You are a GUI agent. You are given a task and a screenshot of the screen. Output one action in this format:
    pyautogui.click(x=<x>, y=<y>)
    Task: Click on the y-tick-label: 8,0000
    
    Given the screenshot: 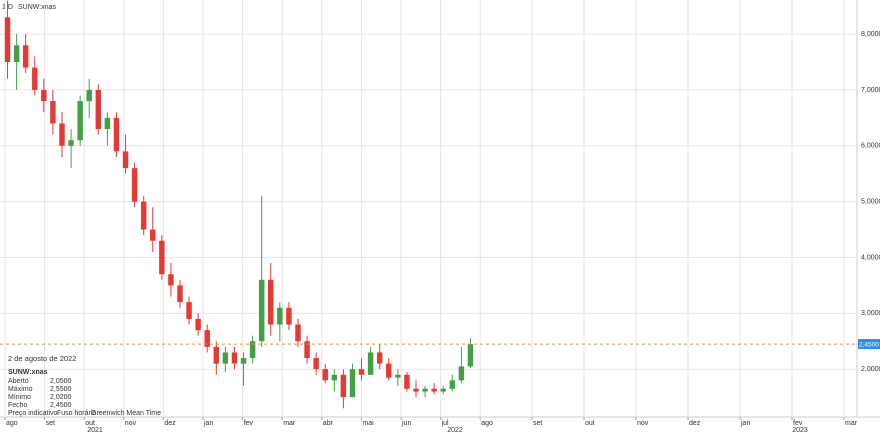 What is the action you would take?
    pyautogui.click(x=870, y=34)
    